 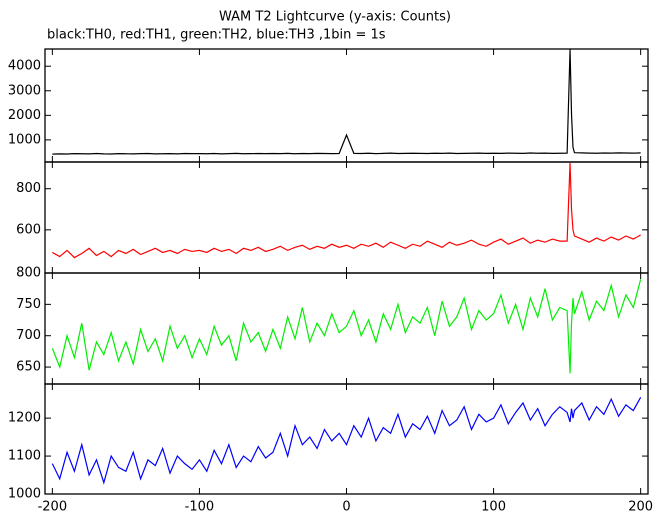 What do you see at coordinates (24, 456) in the screenshot?
I see `y-tick-label: 1100` at bounding box center [24, 456].